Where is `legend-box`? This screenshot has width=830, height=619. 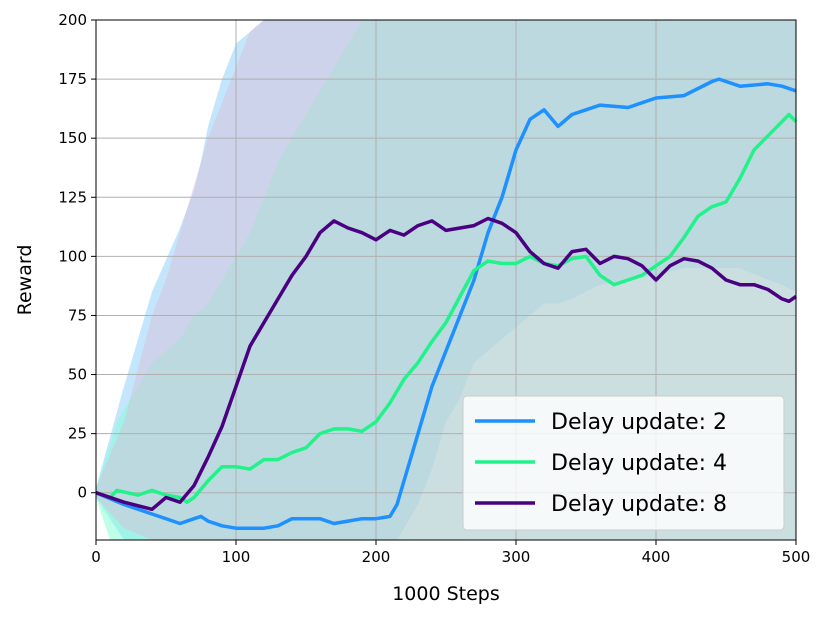 legend-box is located at coordinates (623, 463).